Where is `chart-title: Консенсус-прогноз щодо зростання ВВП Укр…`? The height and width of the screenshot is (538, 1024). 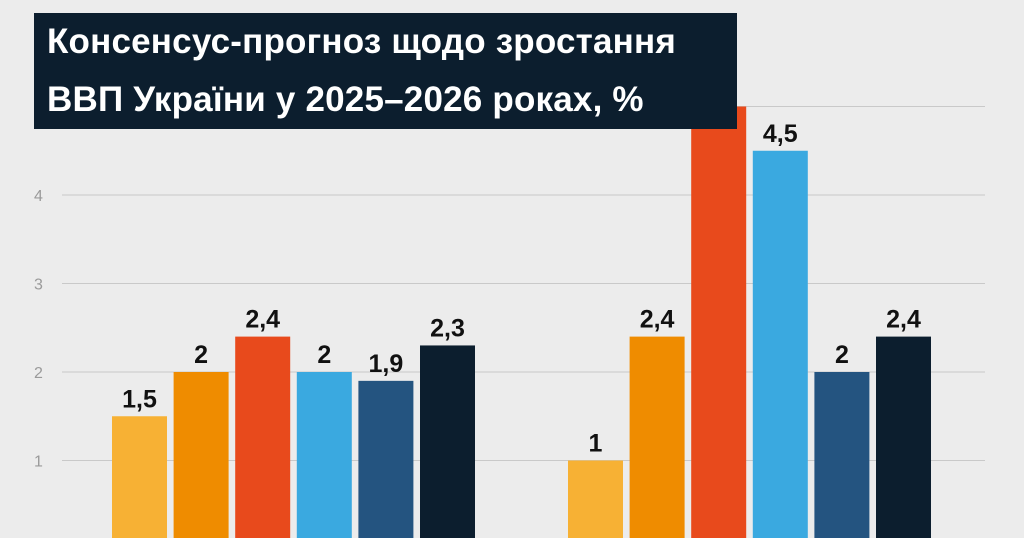
chart-title: Консенсус-прогноз щодо зростання ВВП Укр… is located at coordinates (385, 71).